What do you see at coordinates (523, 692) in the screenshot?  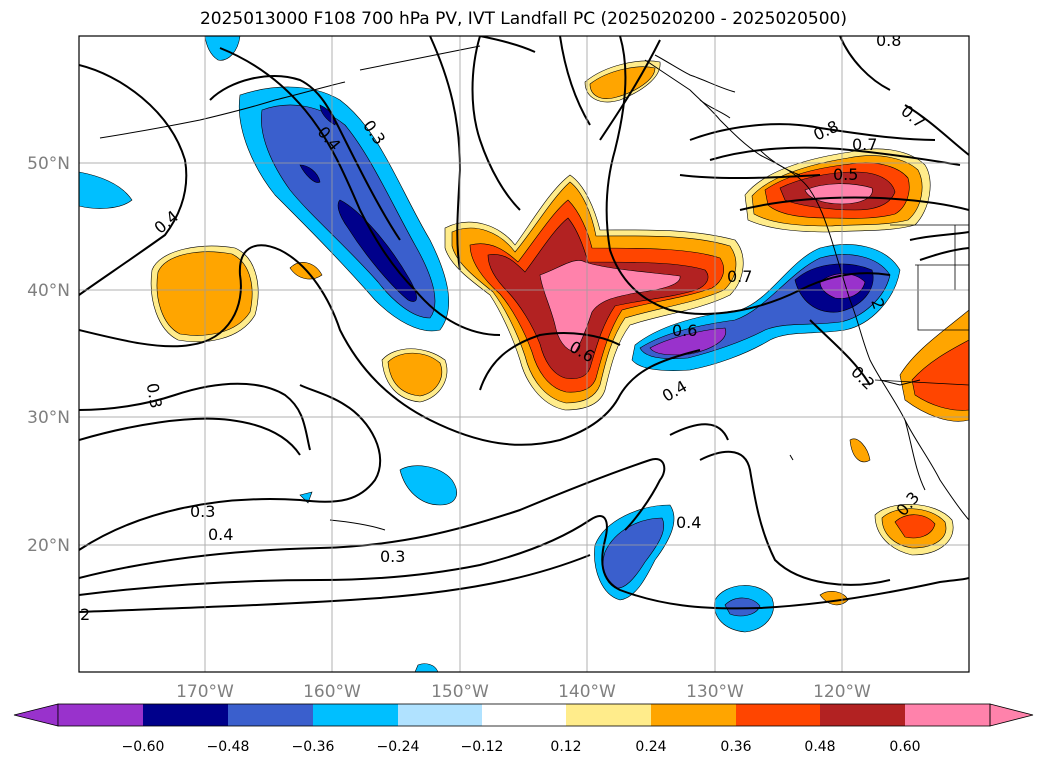 I see `longitude-labels: 170°W 160°W 150°W 140°W 130°W 120°W` at bounding box center [523, 692].